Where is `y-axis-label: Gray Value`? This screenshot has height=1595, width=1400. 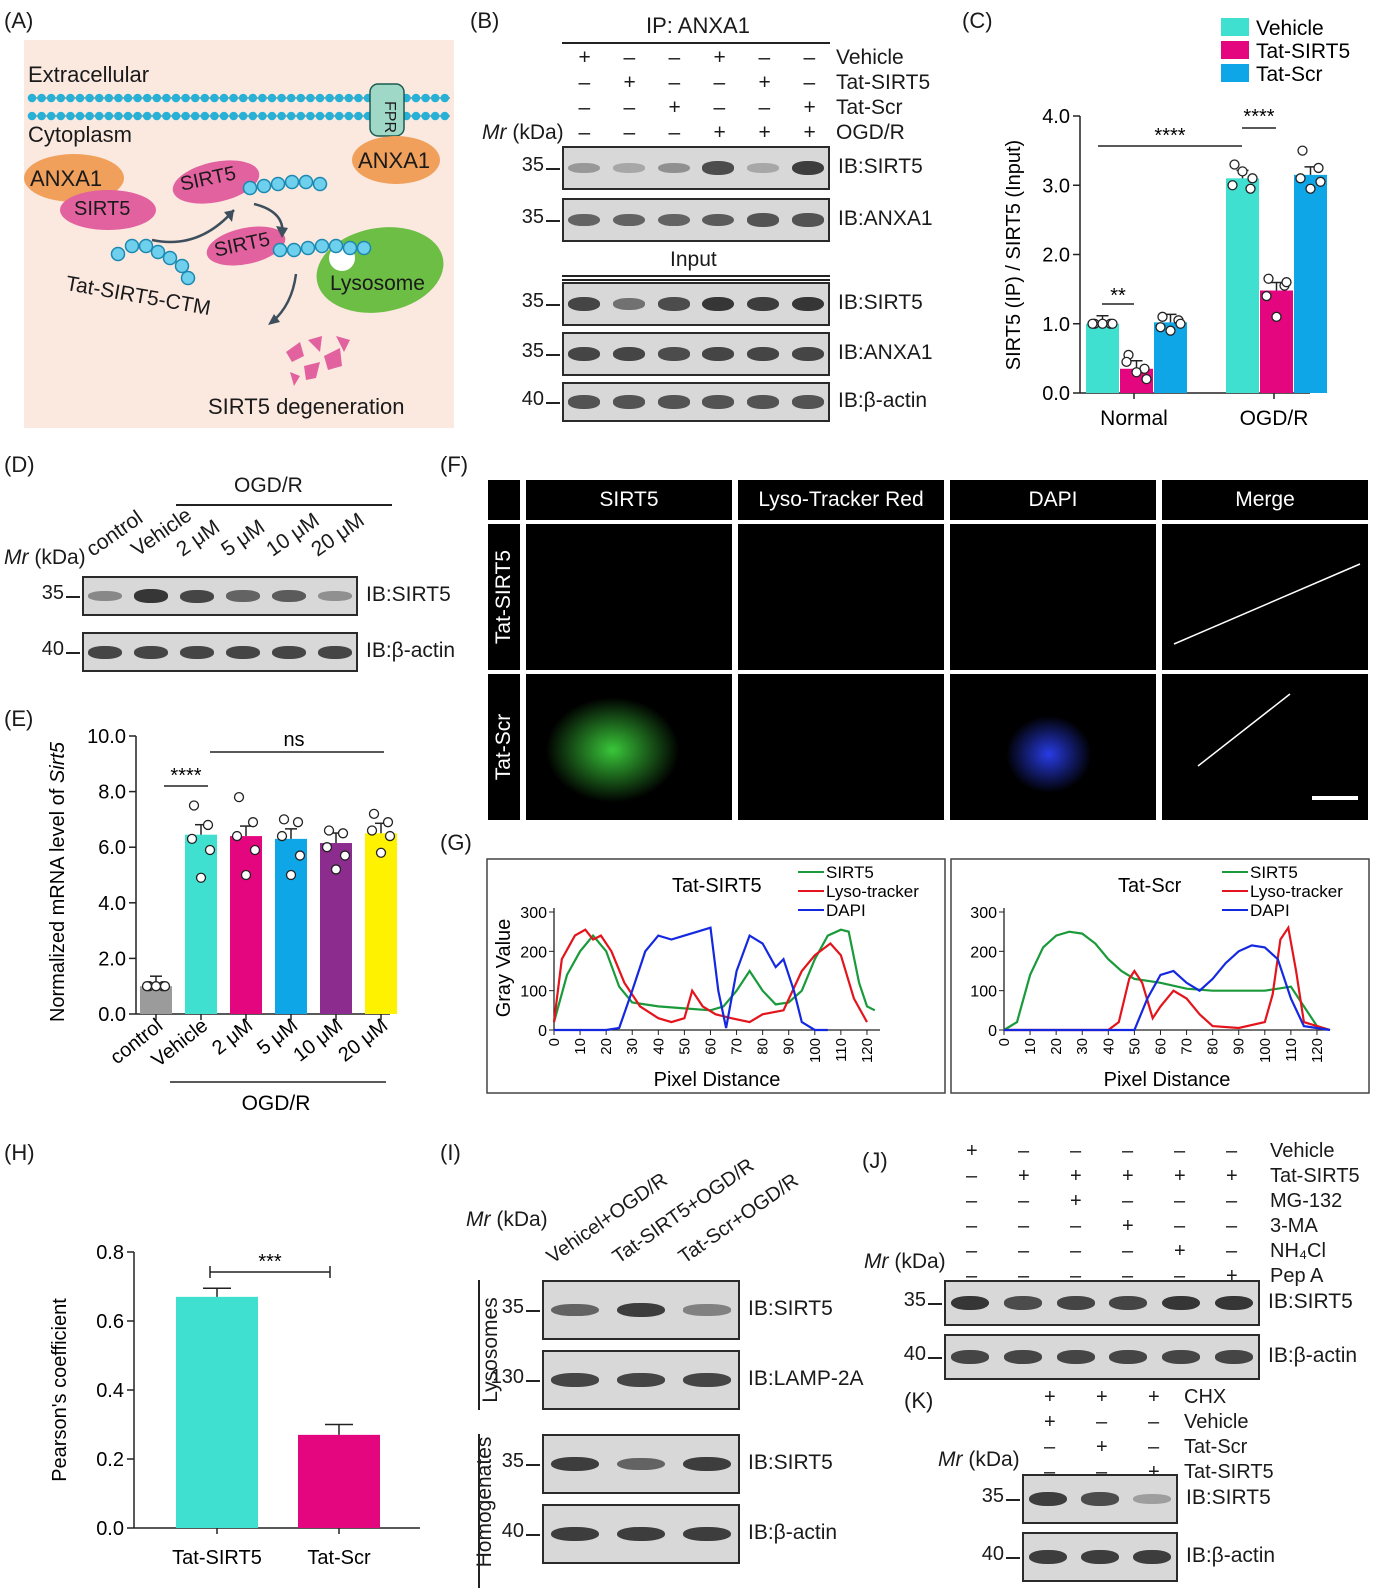
y-axis-label: Gray Value is located at coordinates (504, 968).